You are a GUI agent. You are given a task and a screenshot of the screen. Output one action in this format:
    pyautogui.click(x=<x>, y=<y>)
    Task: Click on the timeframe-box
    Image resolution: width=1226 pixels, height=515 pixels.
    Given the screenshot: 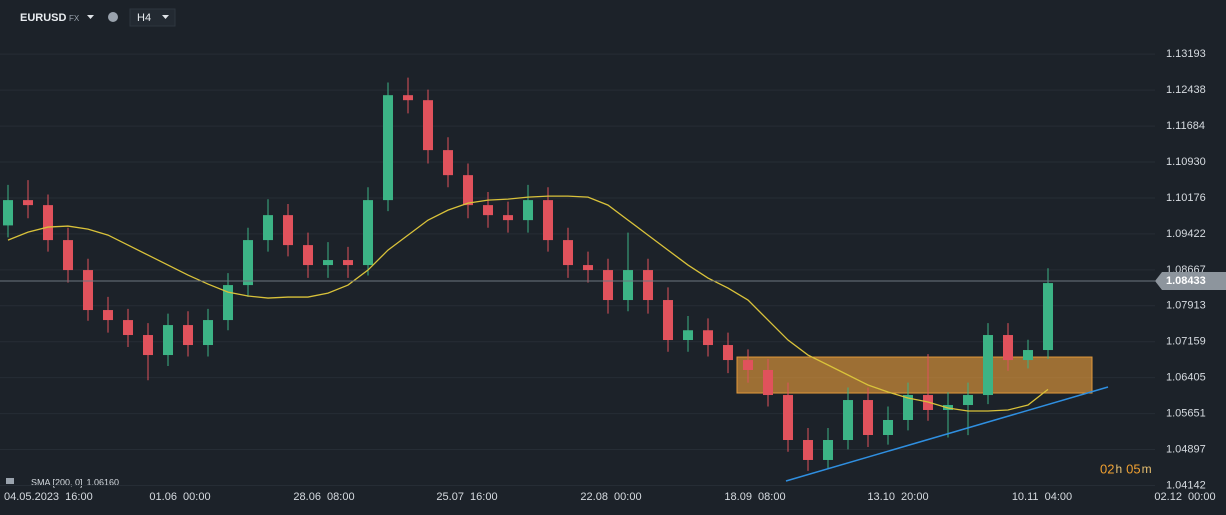 What is the action you would take?
    pyautogui.click(x=152, y=17)
    